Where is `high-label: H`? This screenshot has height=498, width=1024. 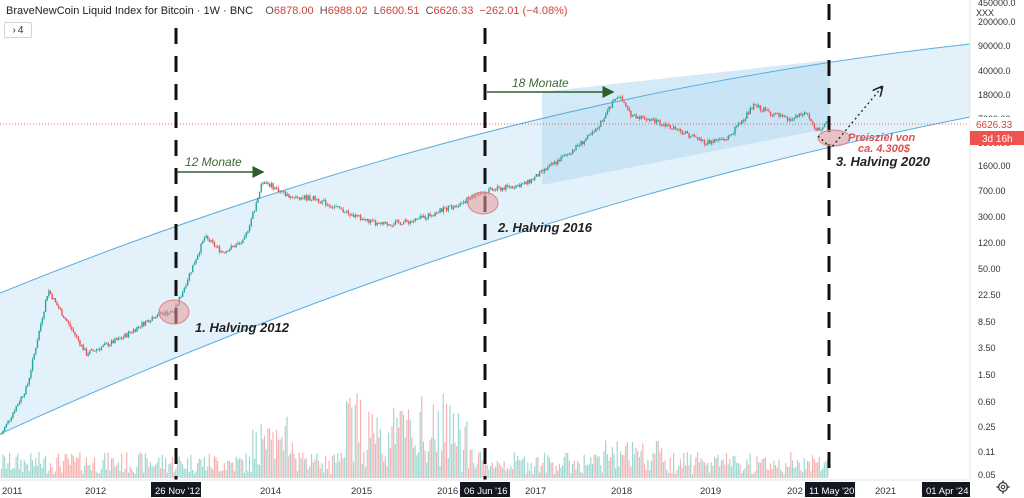 high-label: H is located at coordinates (323, 11).